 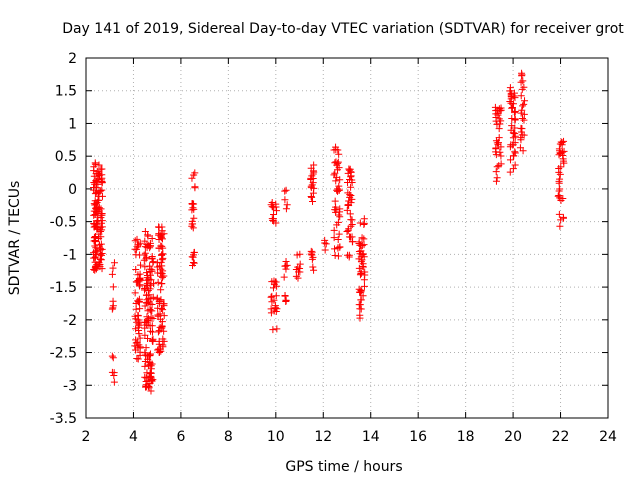 What do you see at coordinates (70, 321) in the screenshot?
I see `y-tick-label: -2` at bounding box center [70, 321].